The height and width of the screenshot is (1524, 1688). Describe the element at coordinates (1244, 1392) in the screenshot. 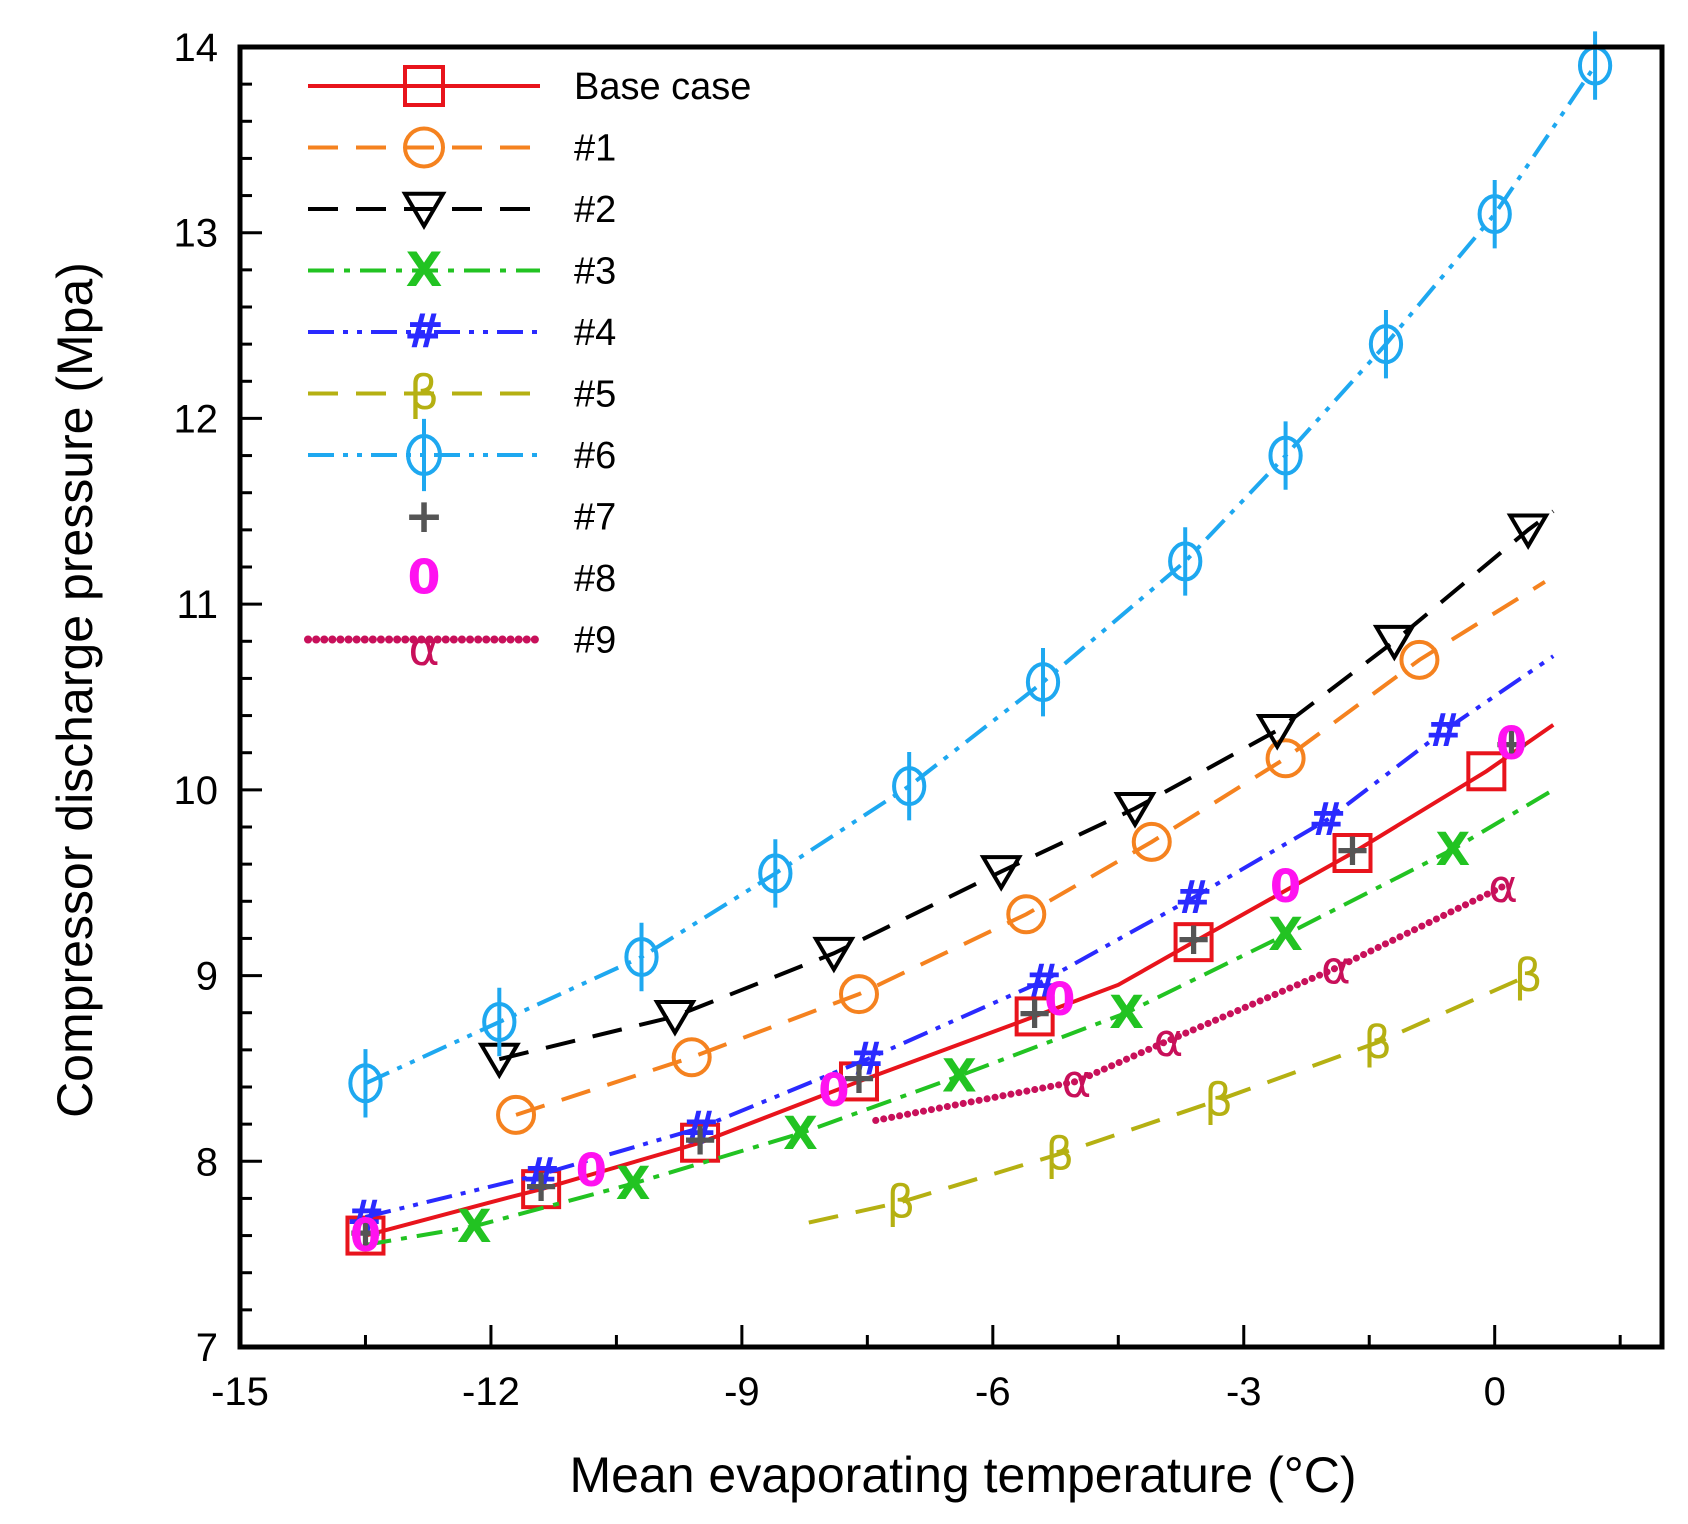

I see `x-tick-label: -3` at that location.